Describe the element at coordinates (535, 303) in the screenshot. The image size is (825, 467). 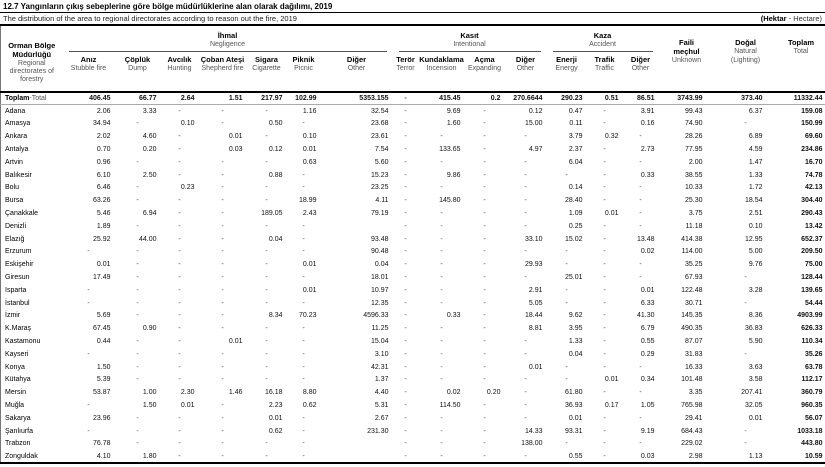
I see `table-cell: 5.05` at that location.